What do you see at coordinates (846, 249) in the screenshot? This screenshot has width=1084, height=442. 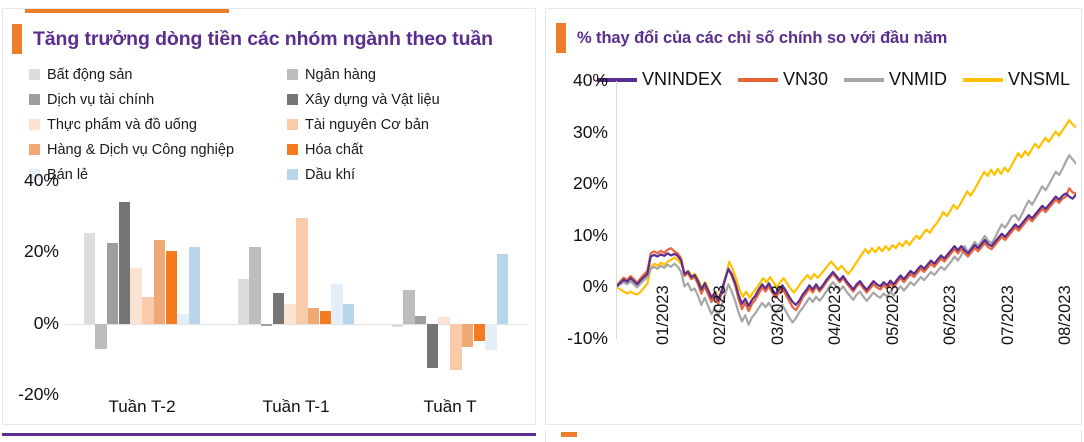 I see `line-series-vn30` at bounding box center [846, 249].